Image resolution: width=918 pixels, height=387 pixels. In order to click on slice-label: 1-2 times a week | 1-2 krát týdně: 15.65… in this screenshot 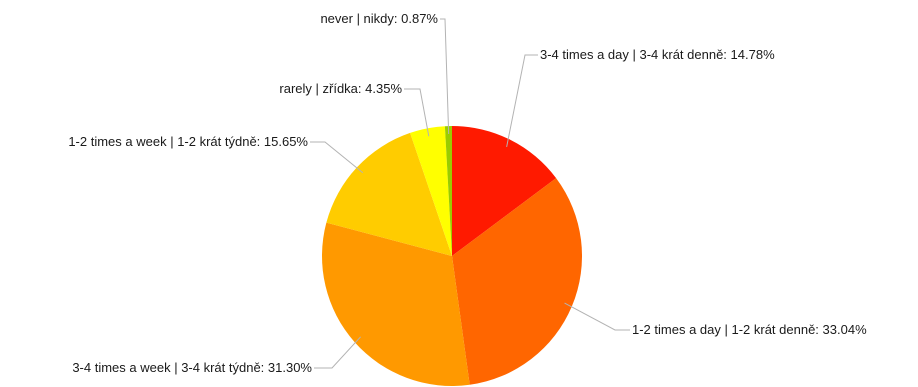, I will do `click(188, 141)`.